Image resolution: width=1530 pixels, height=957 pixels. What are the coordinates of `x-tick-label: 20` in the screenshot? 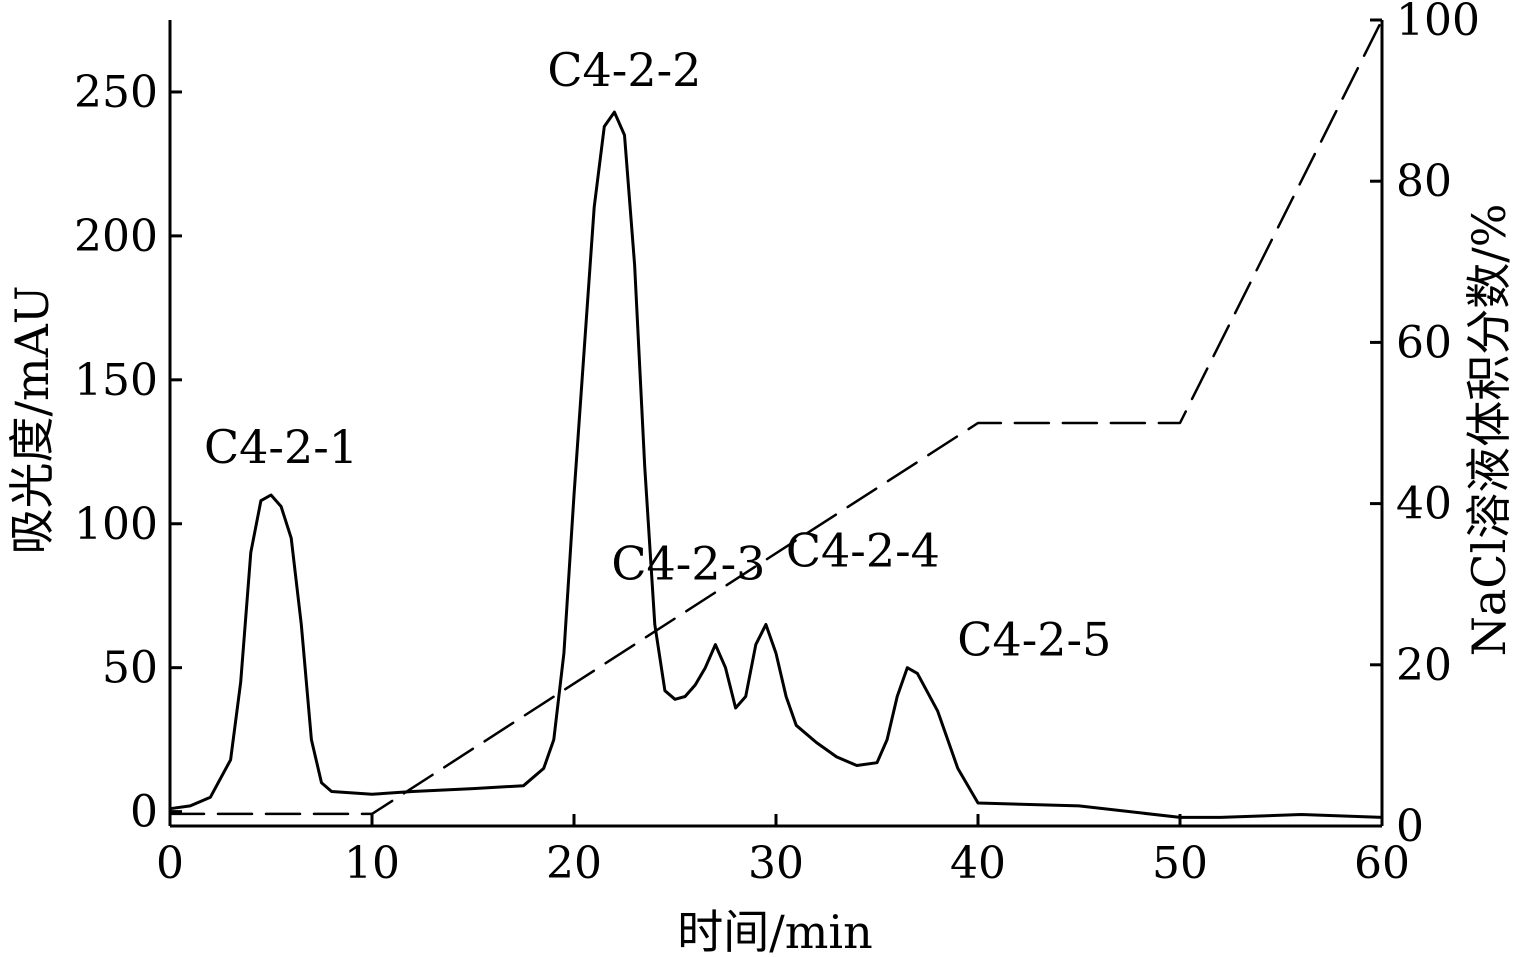 It's located at (574, 863).